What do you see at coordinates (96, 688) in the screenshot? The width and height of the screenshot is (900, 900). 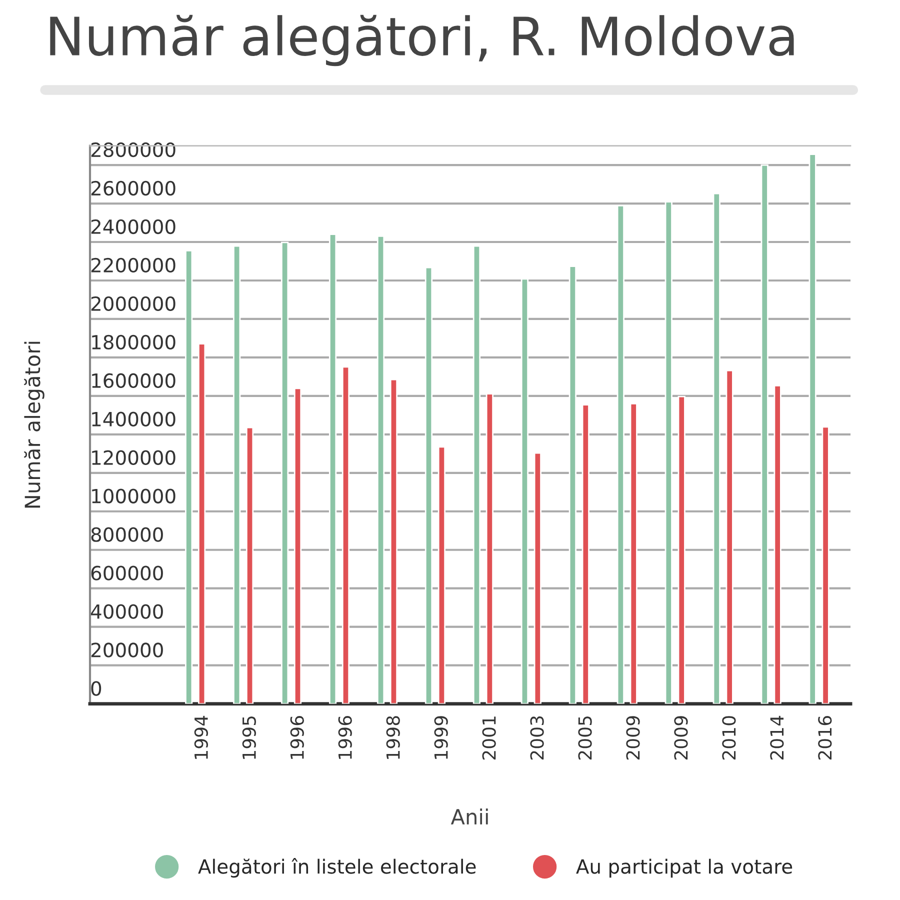 I see `y-tick-label: 0` at bounding box center [96, 688].